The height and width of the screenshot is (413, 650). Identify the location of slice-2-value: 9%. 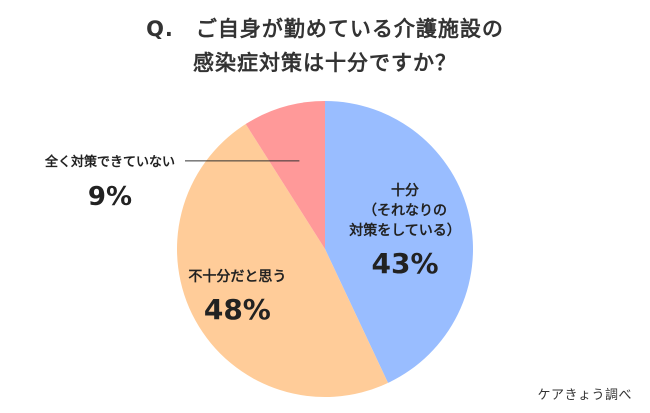
(110, 197).